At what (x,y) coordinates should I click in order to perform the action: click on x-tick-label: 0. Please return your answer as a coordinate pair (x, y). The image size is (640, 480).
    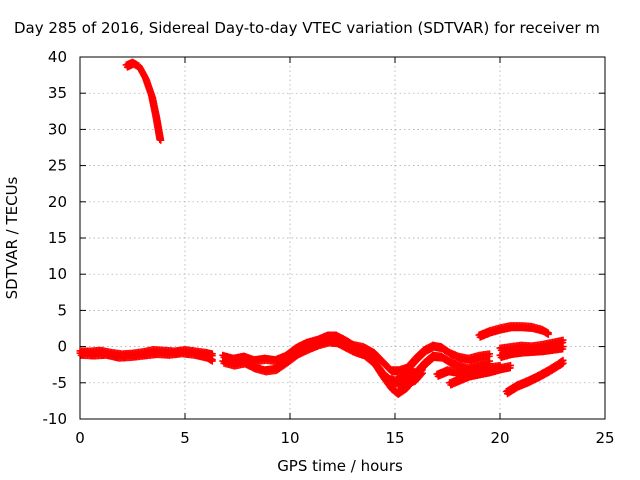
    Looking at the image, I should click on (80, 438).